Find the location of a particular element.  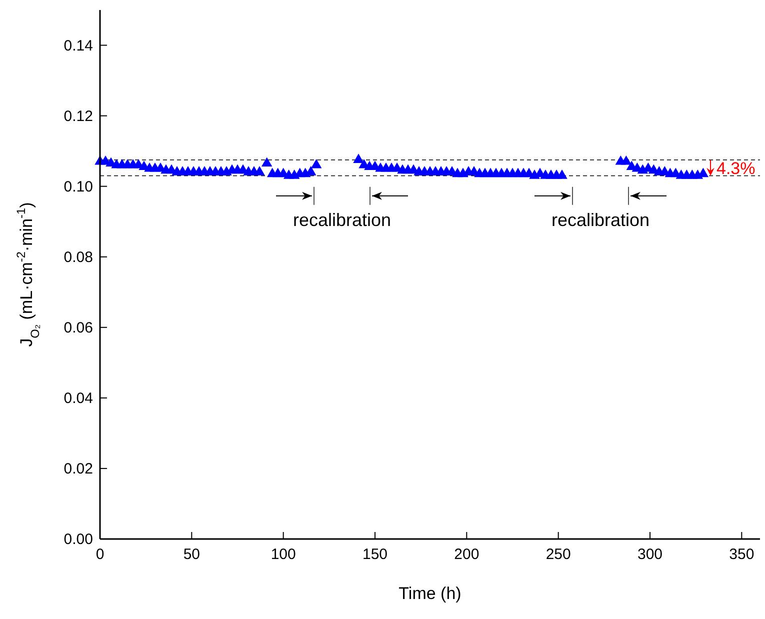

x-tick-label: 100 is located at coordinates (283, 554).